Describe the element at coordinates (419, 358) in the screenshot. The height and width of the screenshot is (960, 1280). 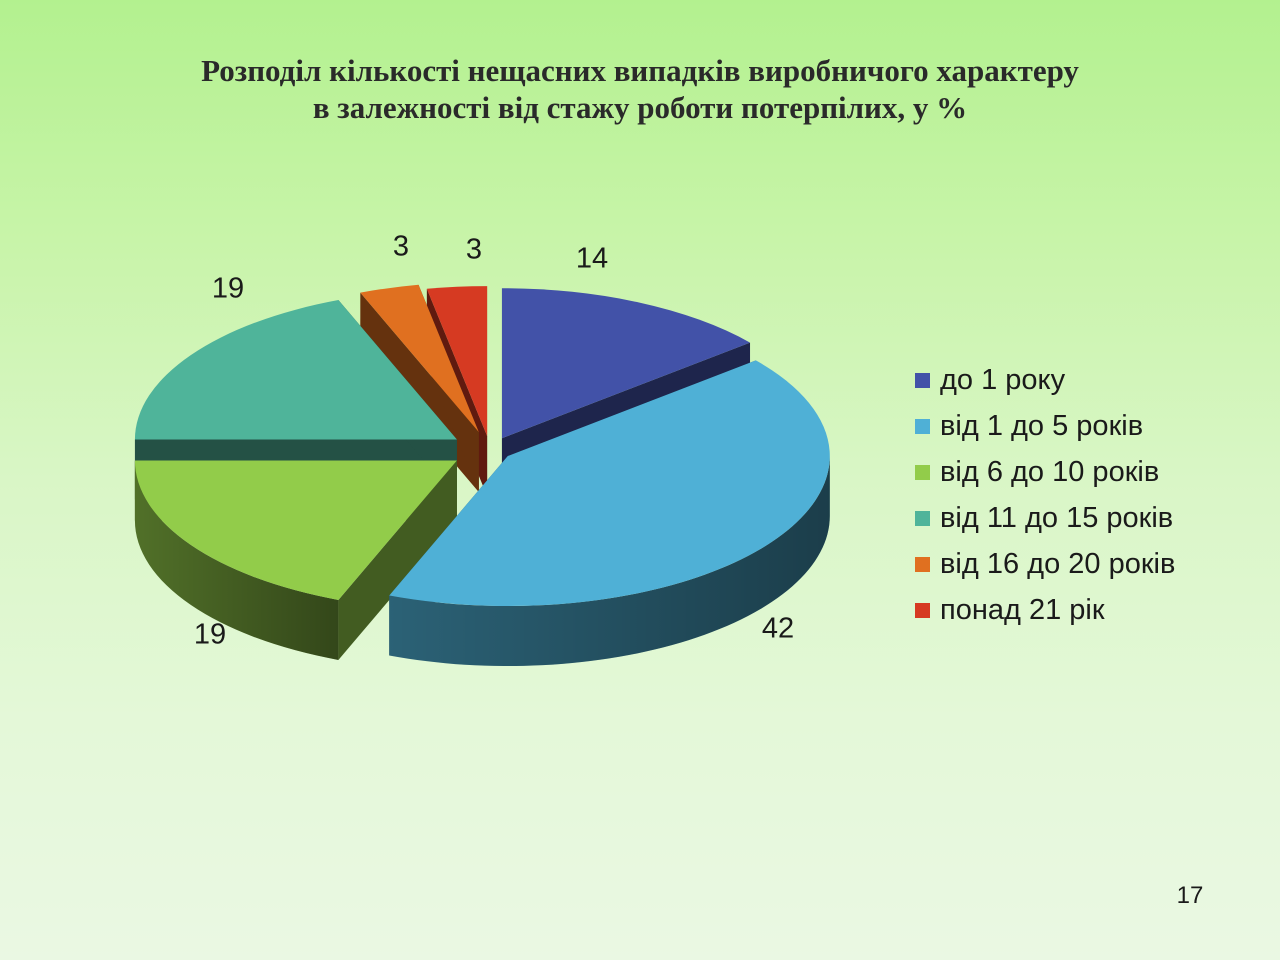
I see `pie-slice-5-top` at that location.